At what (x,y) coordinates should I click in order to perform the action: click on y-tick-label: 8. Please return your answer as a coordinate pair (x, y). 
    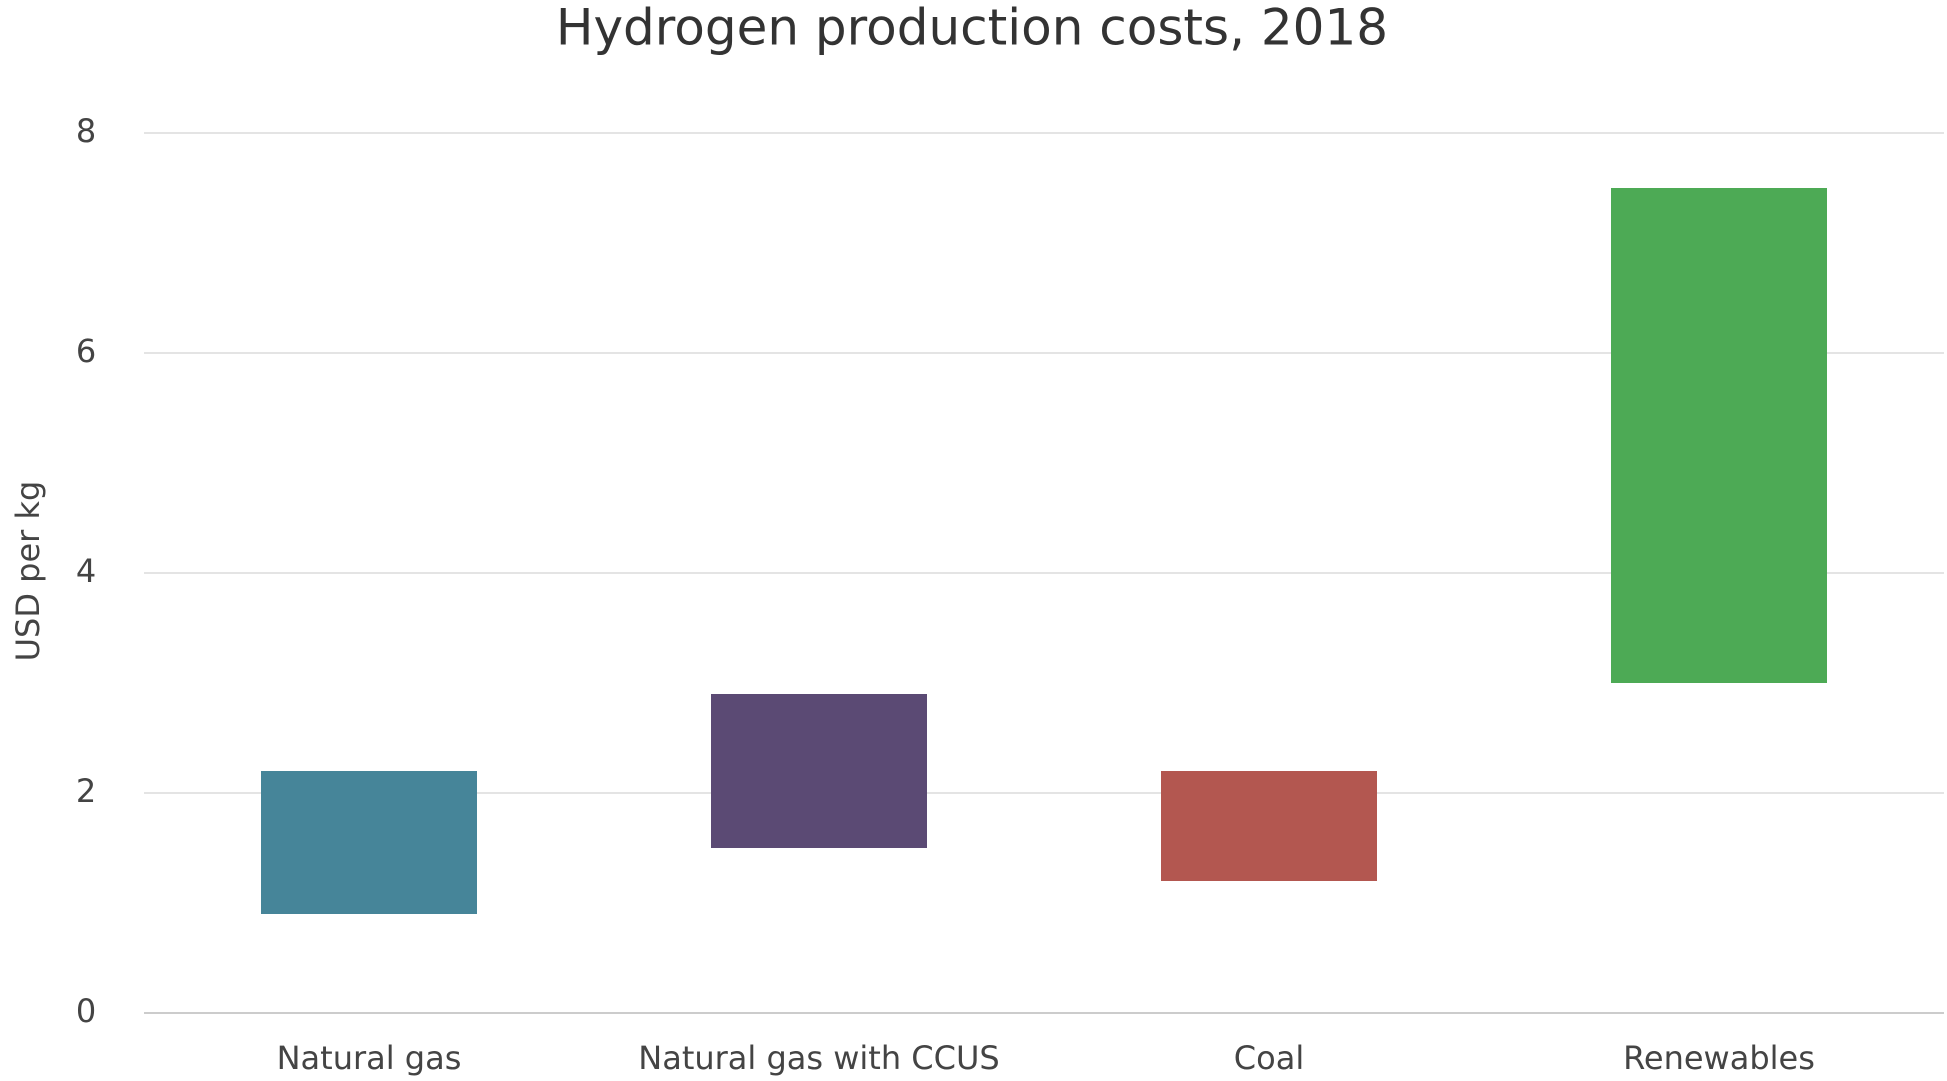
    Looking at the image, I should click on (86, 131).